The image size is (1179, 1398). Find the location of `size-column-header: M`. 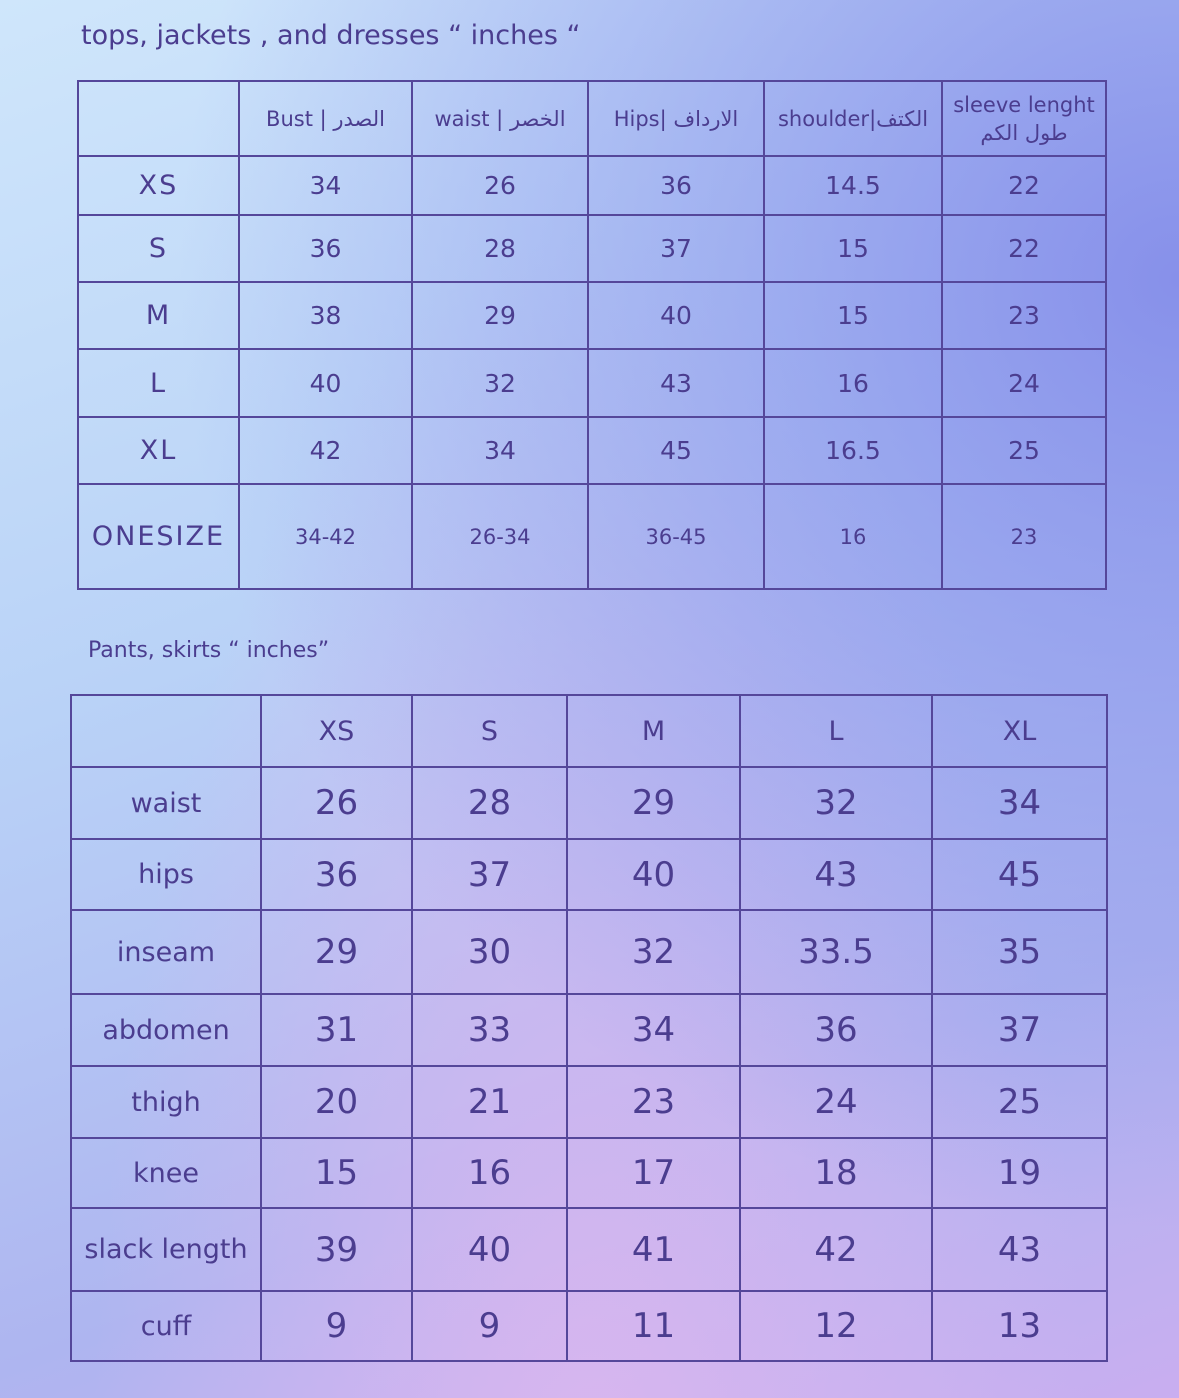

size-column-header: M is located at coordinates (653, 731).